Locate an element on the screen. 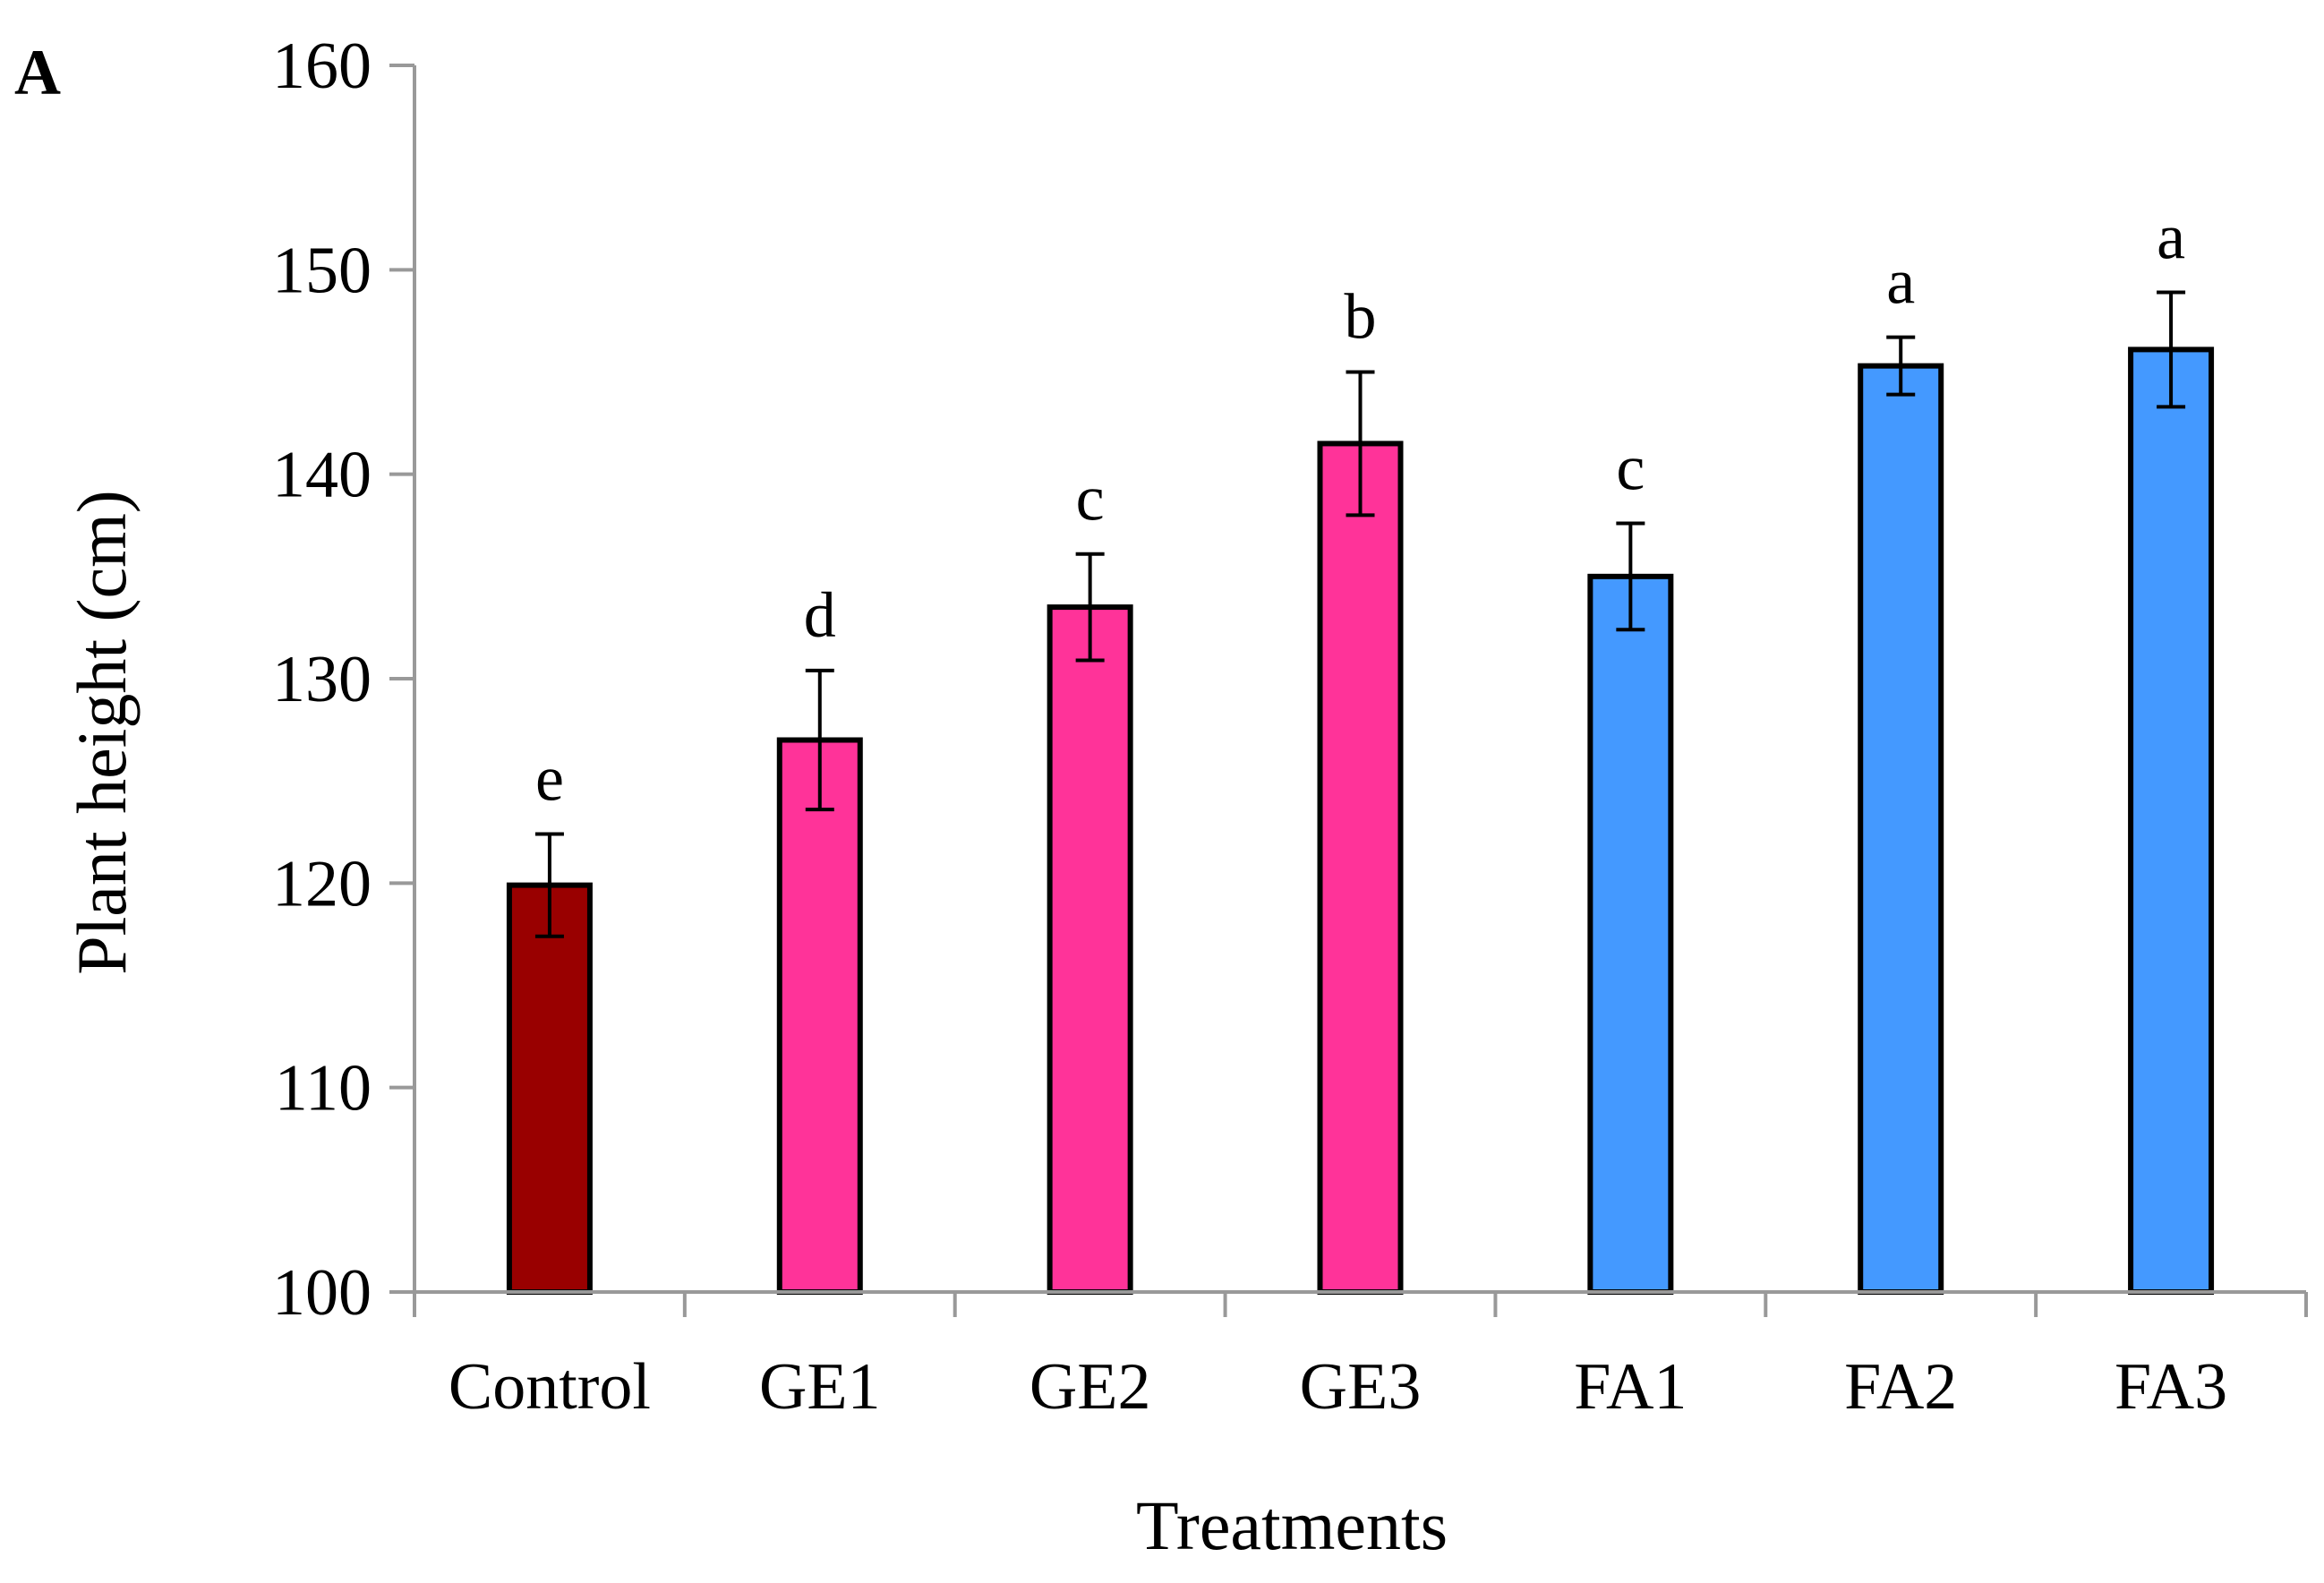 This screenshot has width=2324, height=1583. y-tick-label-120: 120 is located at coordinates (322, 883).